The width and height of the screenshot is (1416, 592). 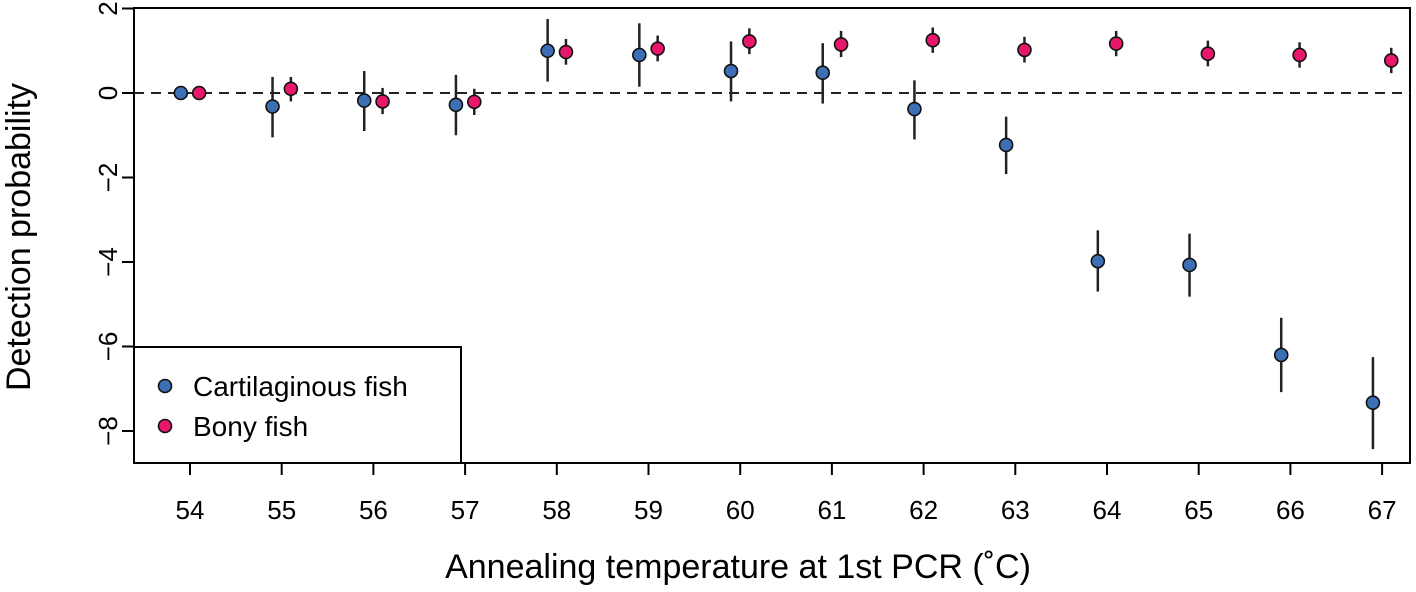 What do you see at coordinates (250, 426) in the screenshot?
I see `legend-label: Bony fish` at bounding box center [250, 426].